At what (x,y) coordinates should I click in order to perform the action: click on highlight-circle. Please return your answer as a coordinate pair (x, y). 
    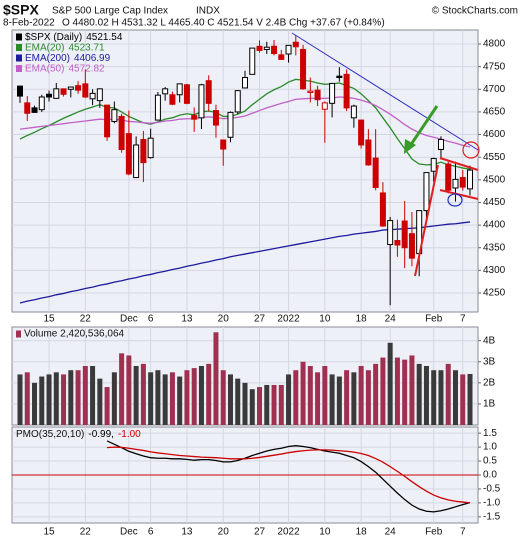
    Looking at the image, I should click on (455, 200).